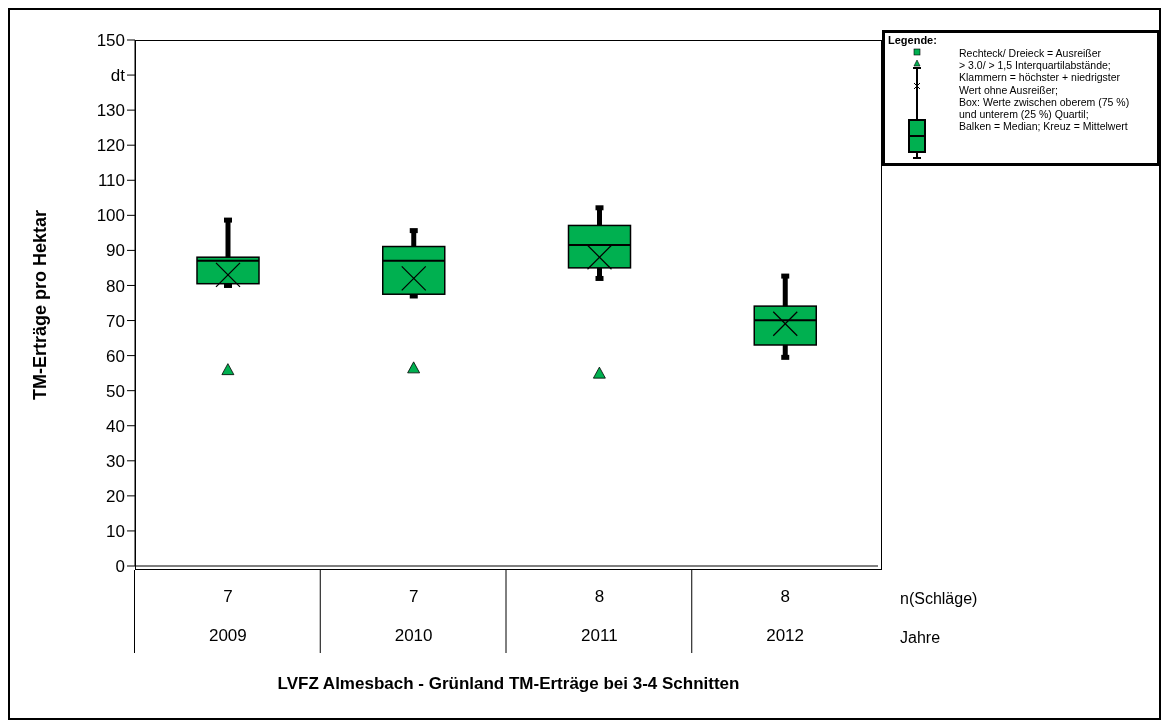  I want to click on text: Box: Werte zwischen oberem (75 %), so click(1044, 102).